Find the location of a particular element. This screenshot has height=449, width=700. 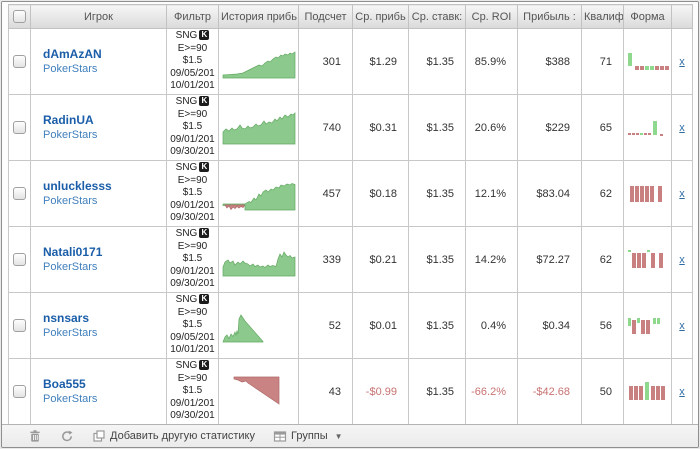

qualif-value: 50 is located at coordinates (602, 391).